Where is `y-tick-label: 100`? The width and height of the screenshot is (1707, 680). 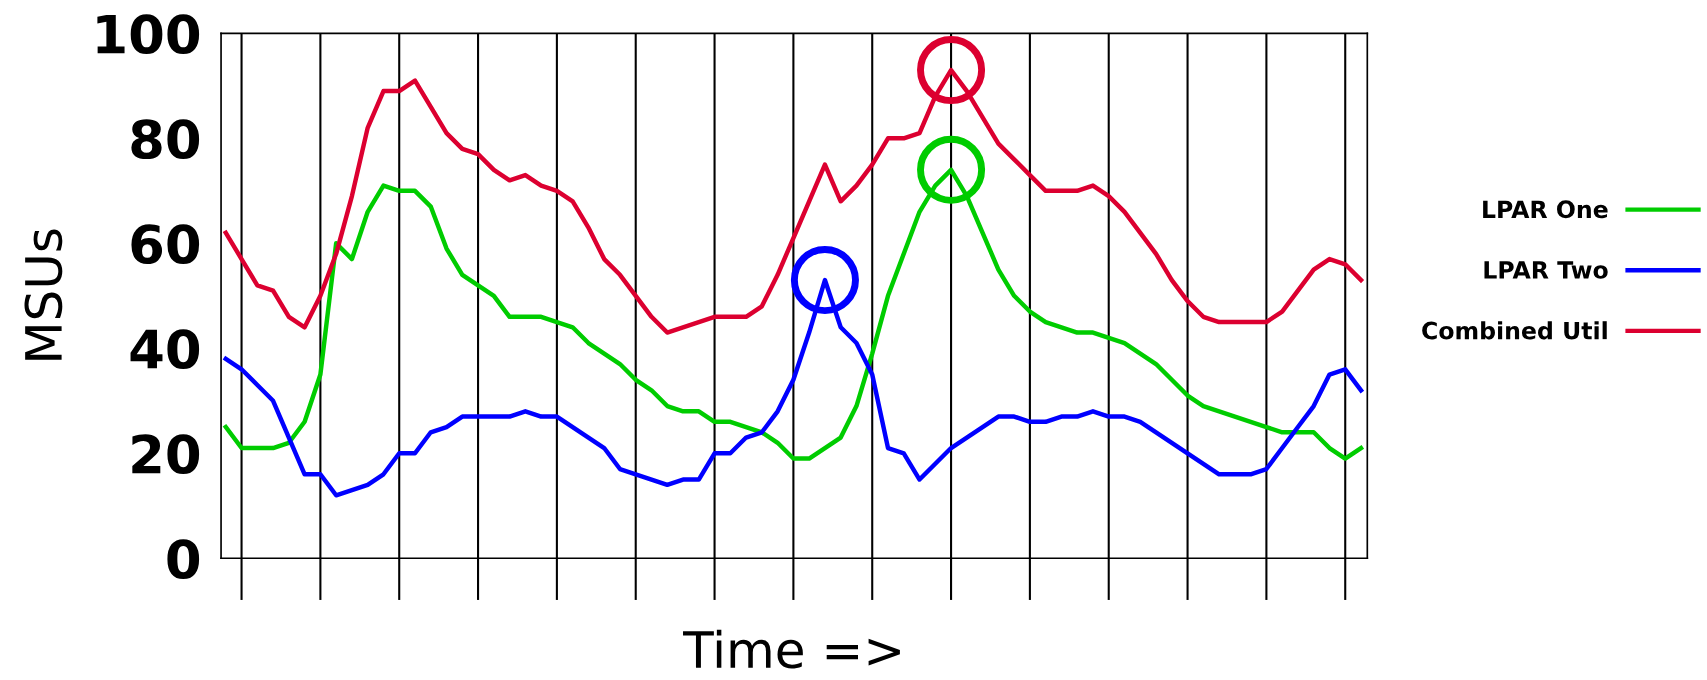 y-tick-label: 100 is located at coordinates (148, 34).